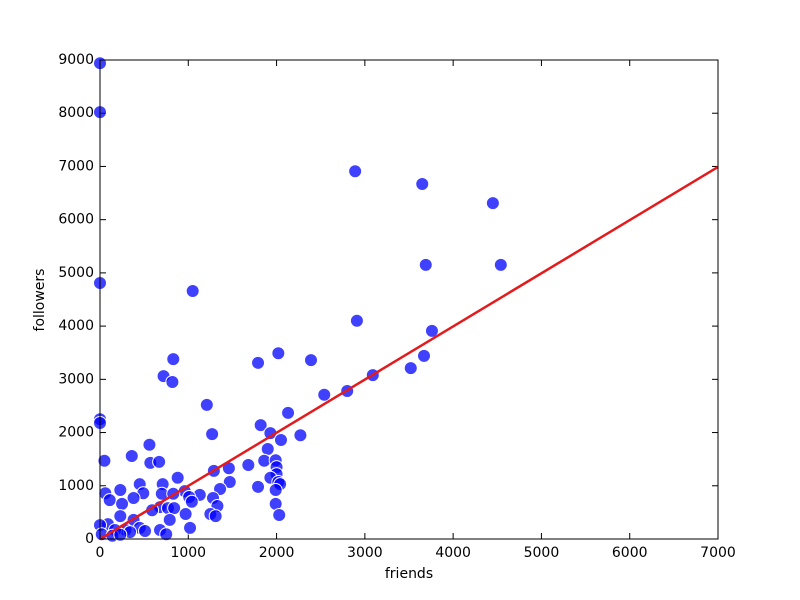 Image resolution: width=800 pixels, height=600 pixels. What do you see at coordinates (718, 553) in the screenshot?
I see `x-tick-label: 7000` at bounding box center [718, 553].